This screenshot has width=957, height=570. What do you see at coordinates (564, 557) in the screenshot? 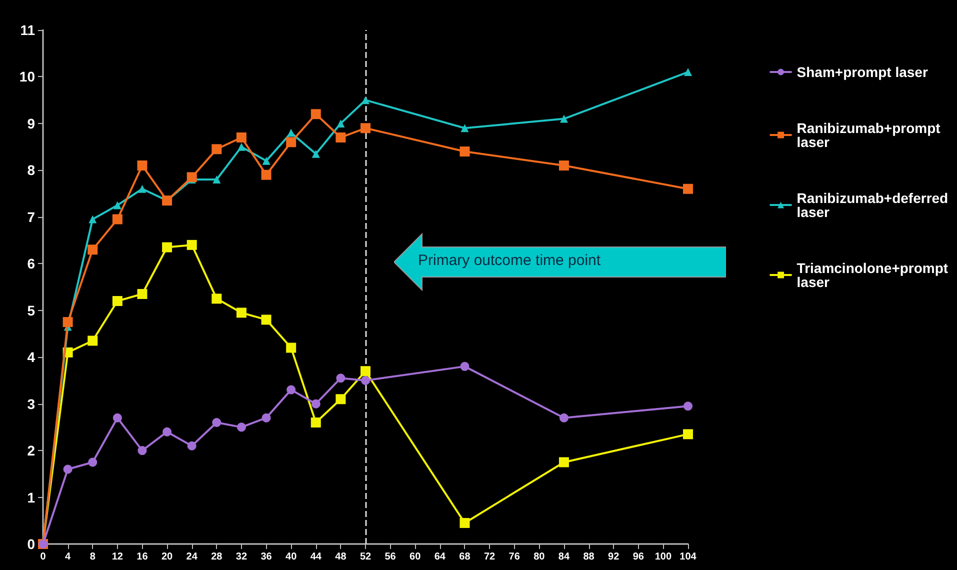
I see `x-tick-label: 84` at bounding box center [564, 557].